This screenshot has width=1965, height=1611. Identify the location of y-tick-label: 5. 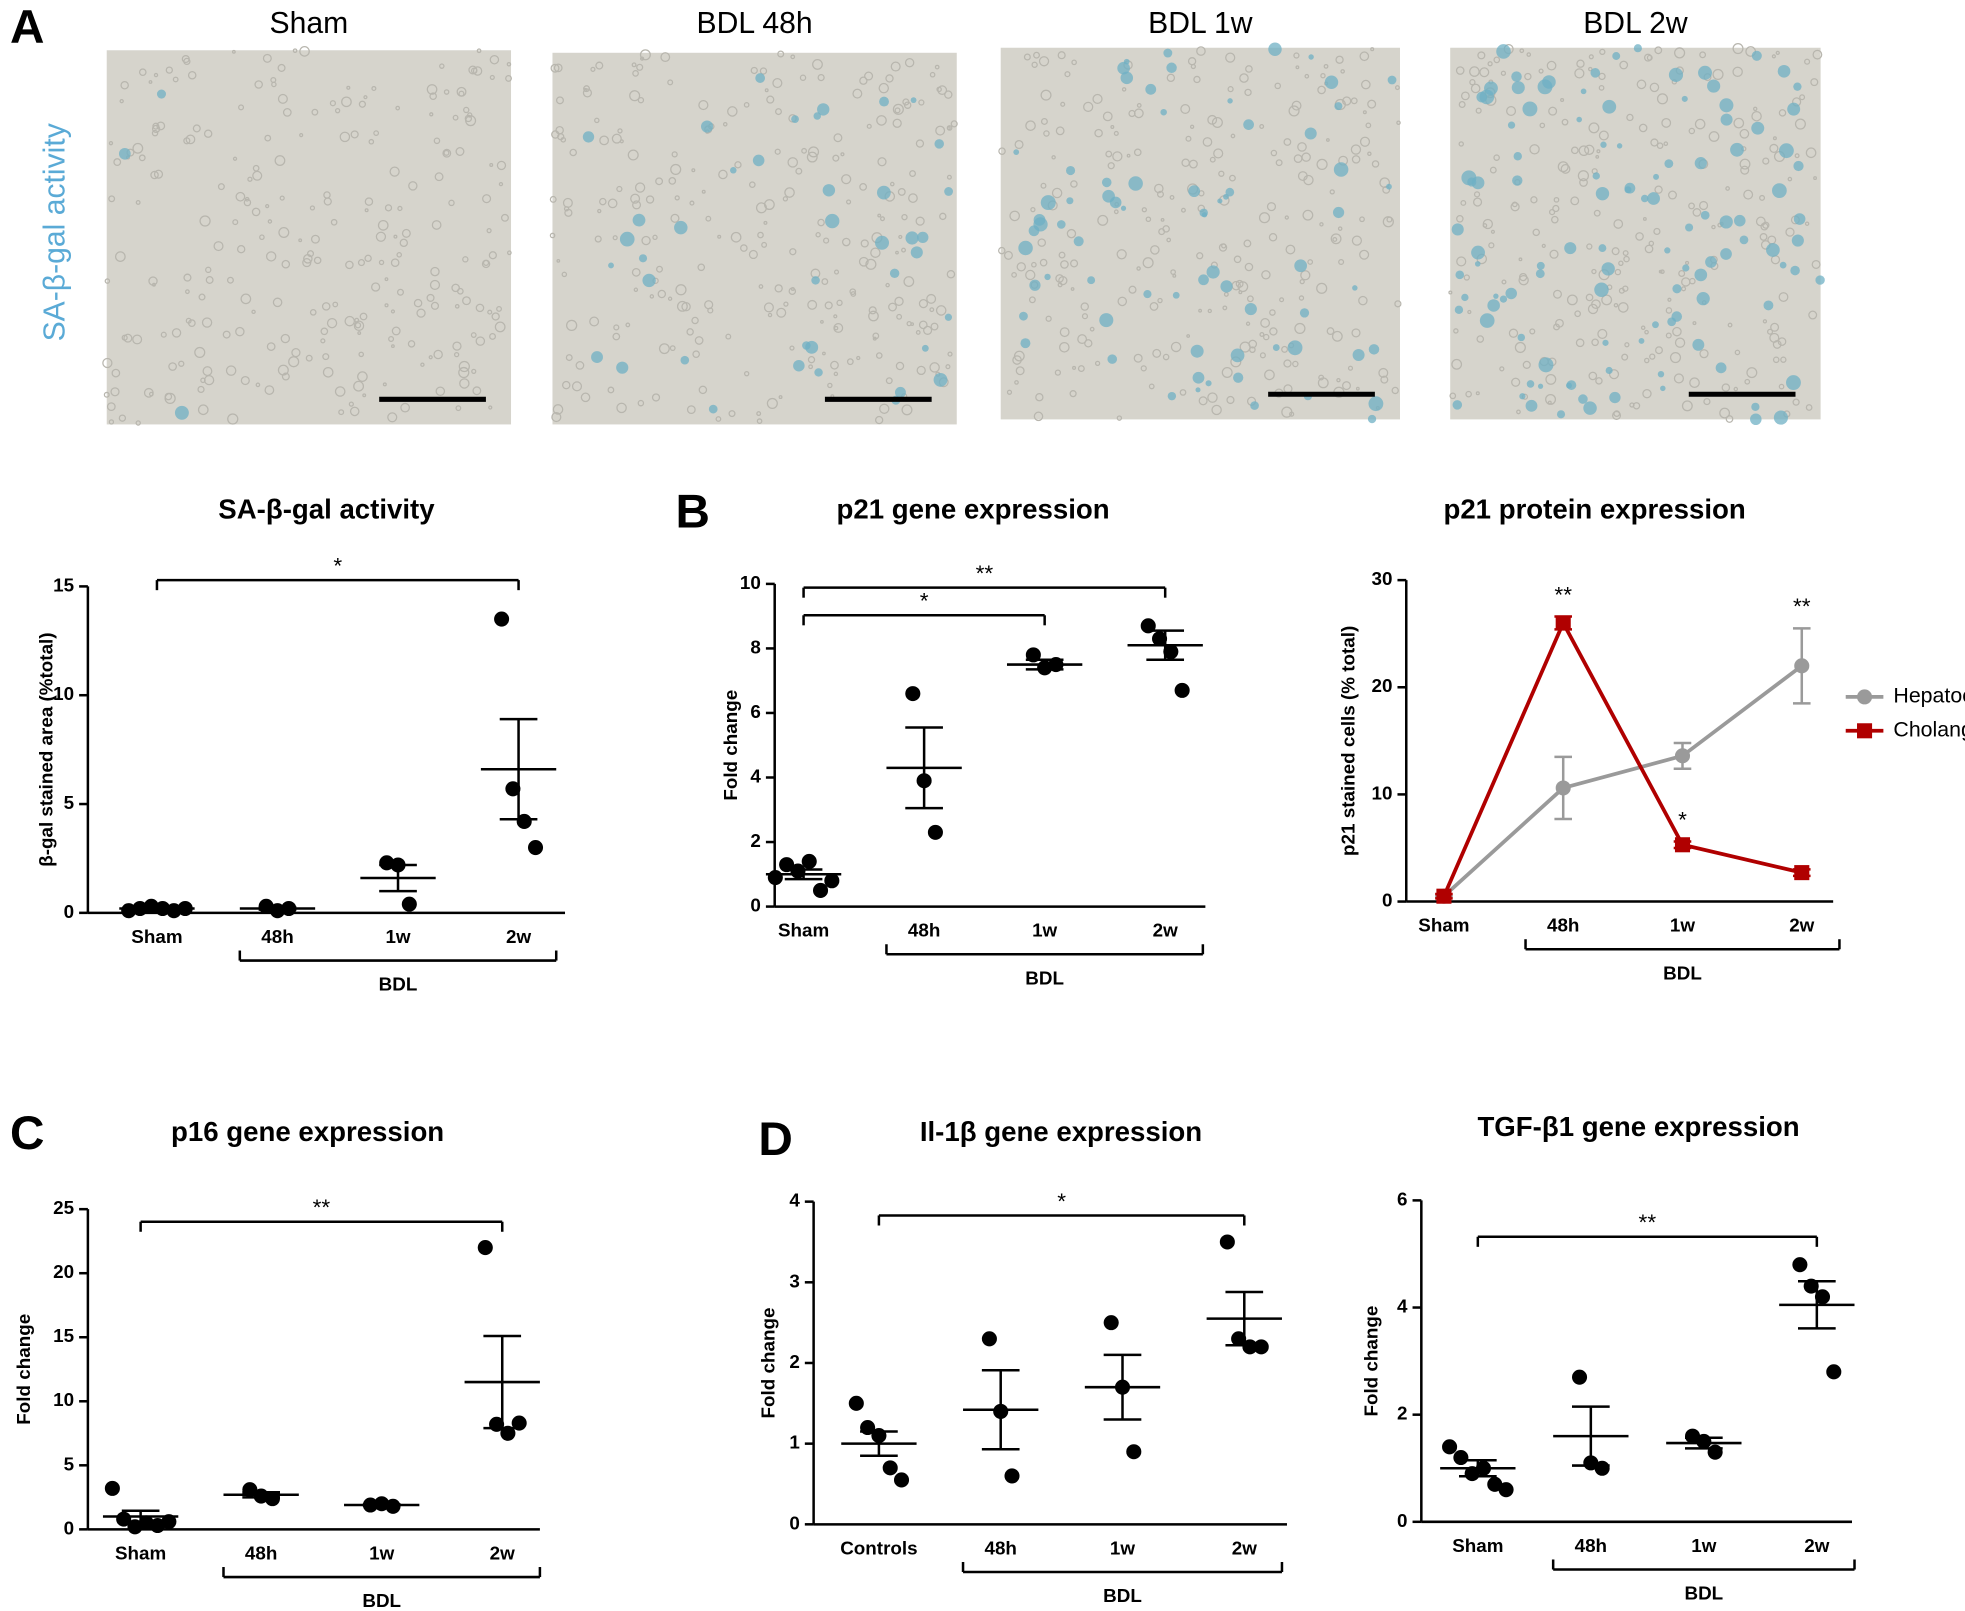
(69, 1463).